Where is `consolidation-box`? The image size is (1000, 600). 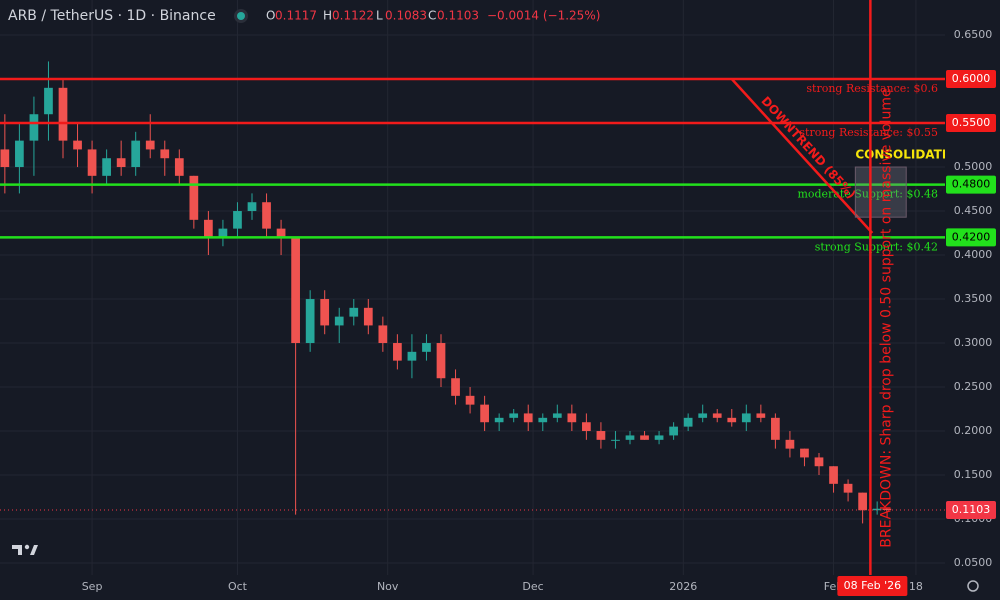
consolidation-box is located at coordinates (880, 192).